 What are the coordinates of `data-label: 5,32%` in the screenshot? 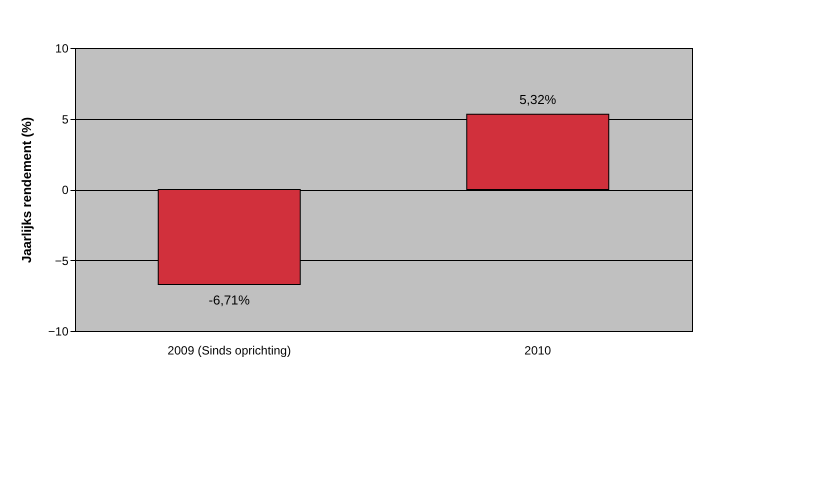 It's located at (538, 100).